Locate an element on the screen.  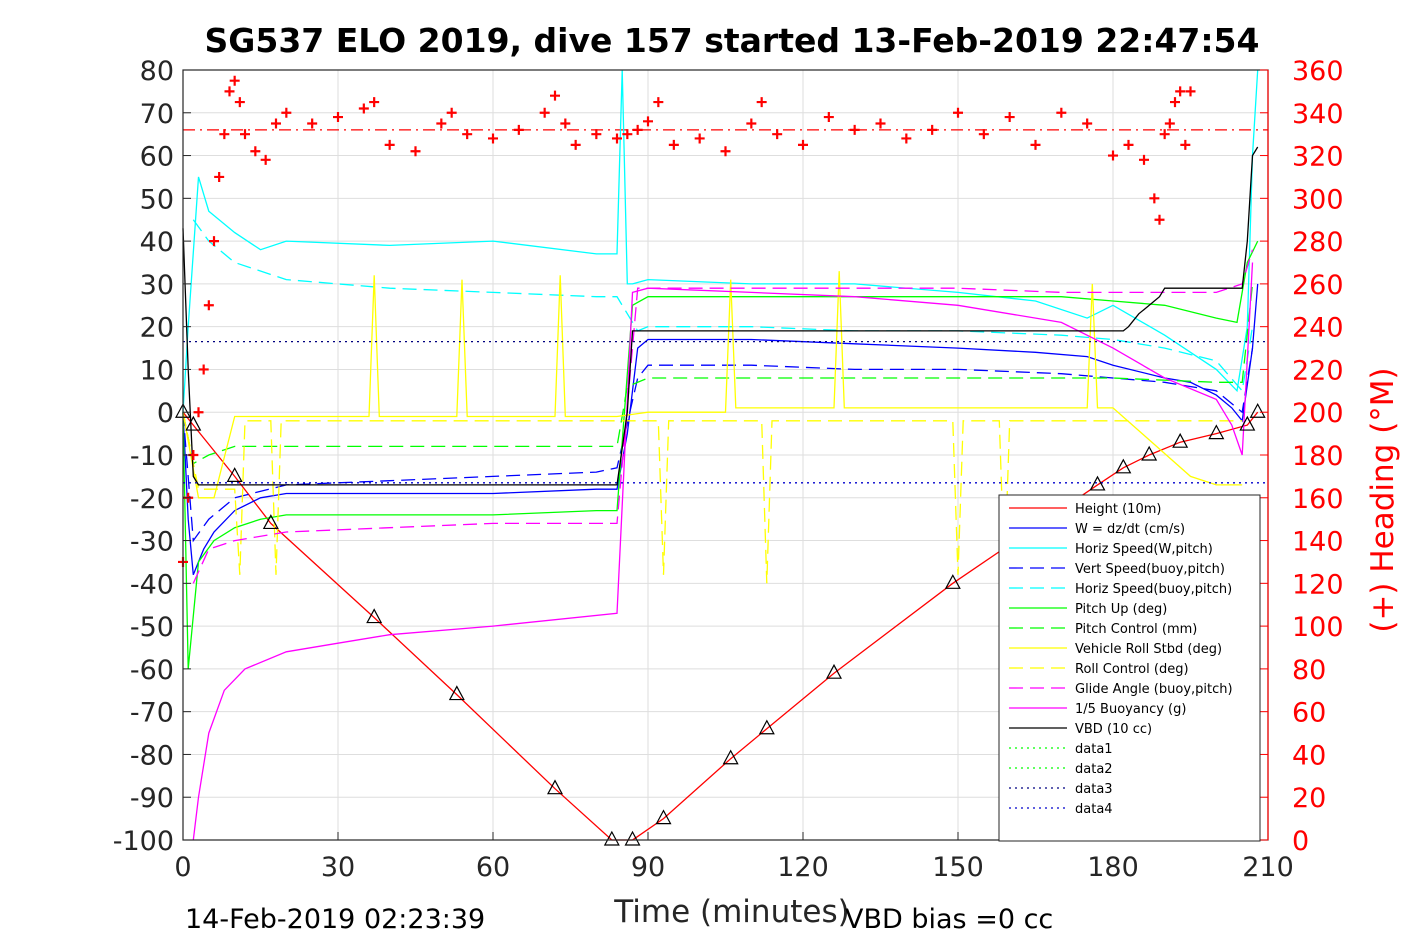
legend-label: 1/5 Buoyancy (g) is located at coordinates (1130, 709).